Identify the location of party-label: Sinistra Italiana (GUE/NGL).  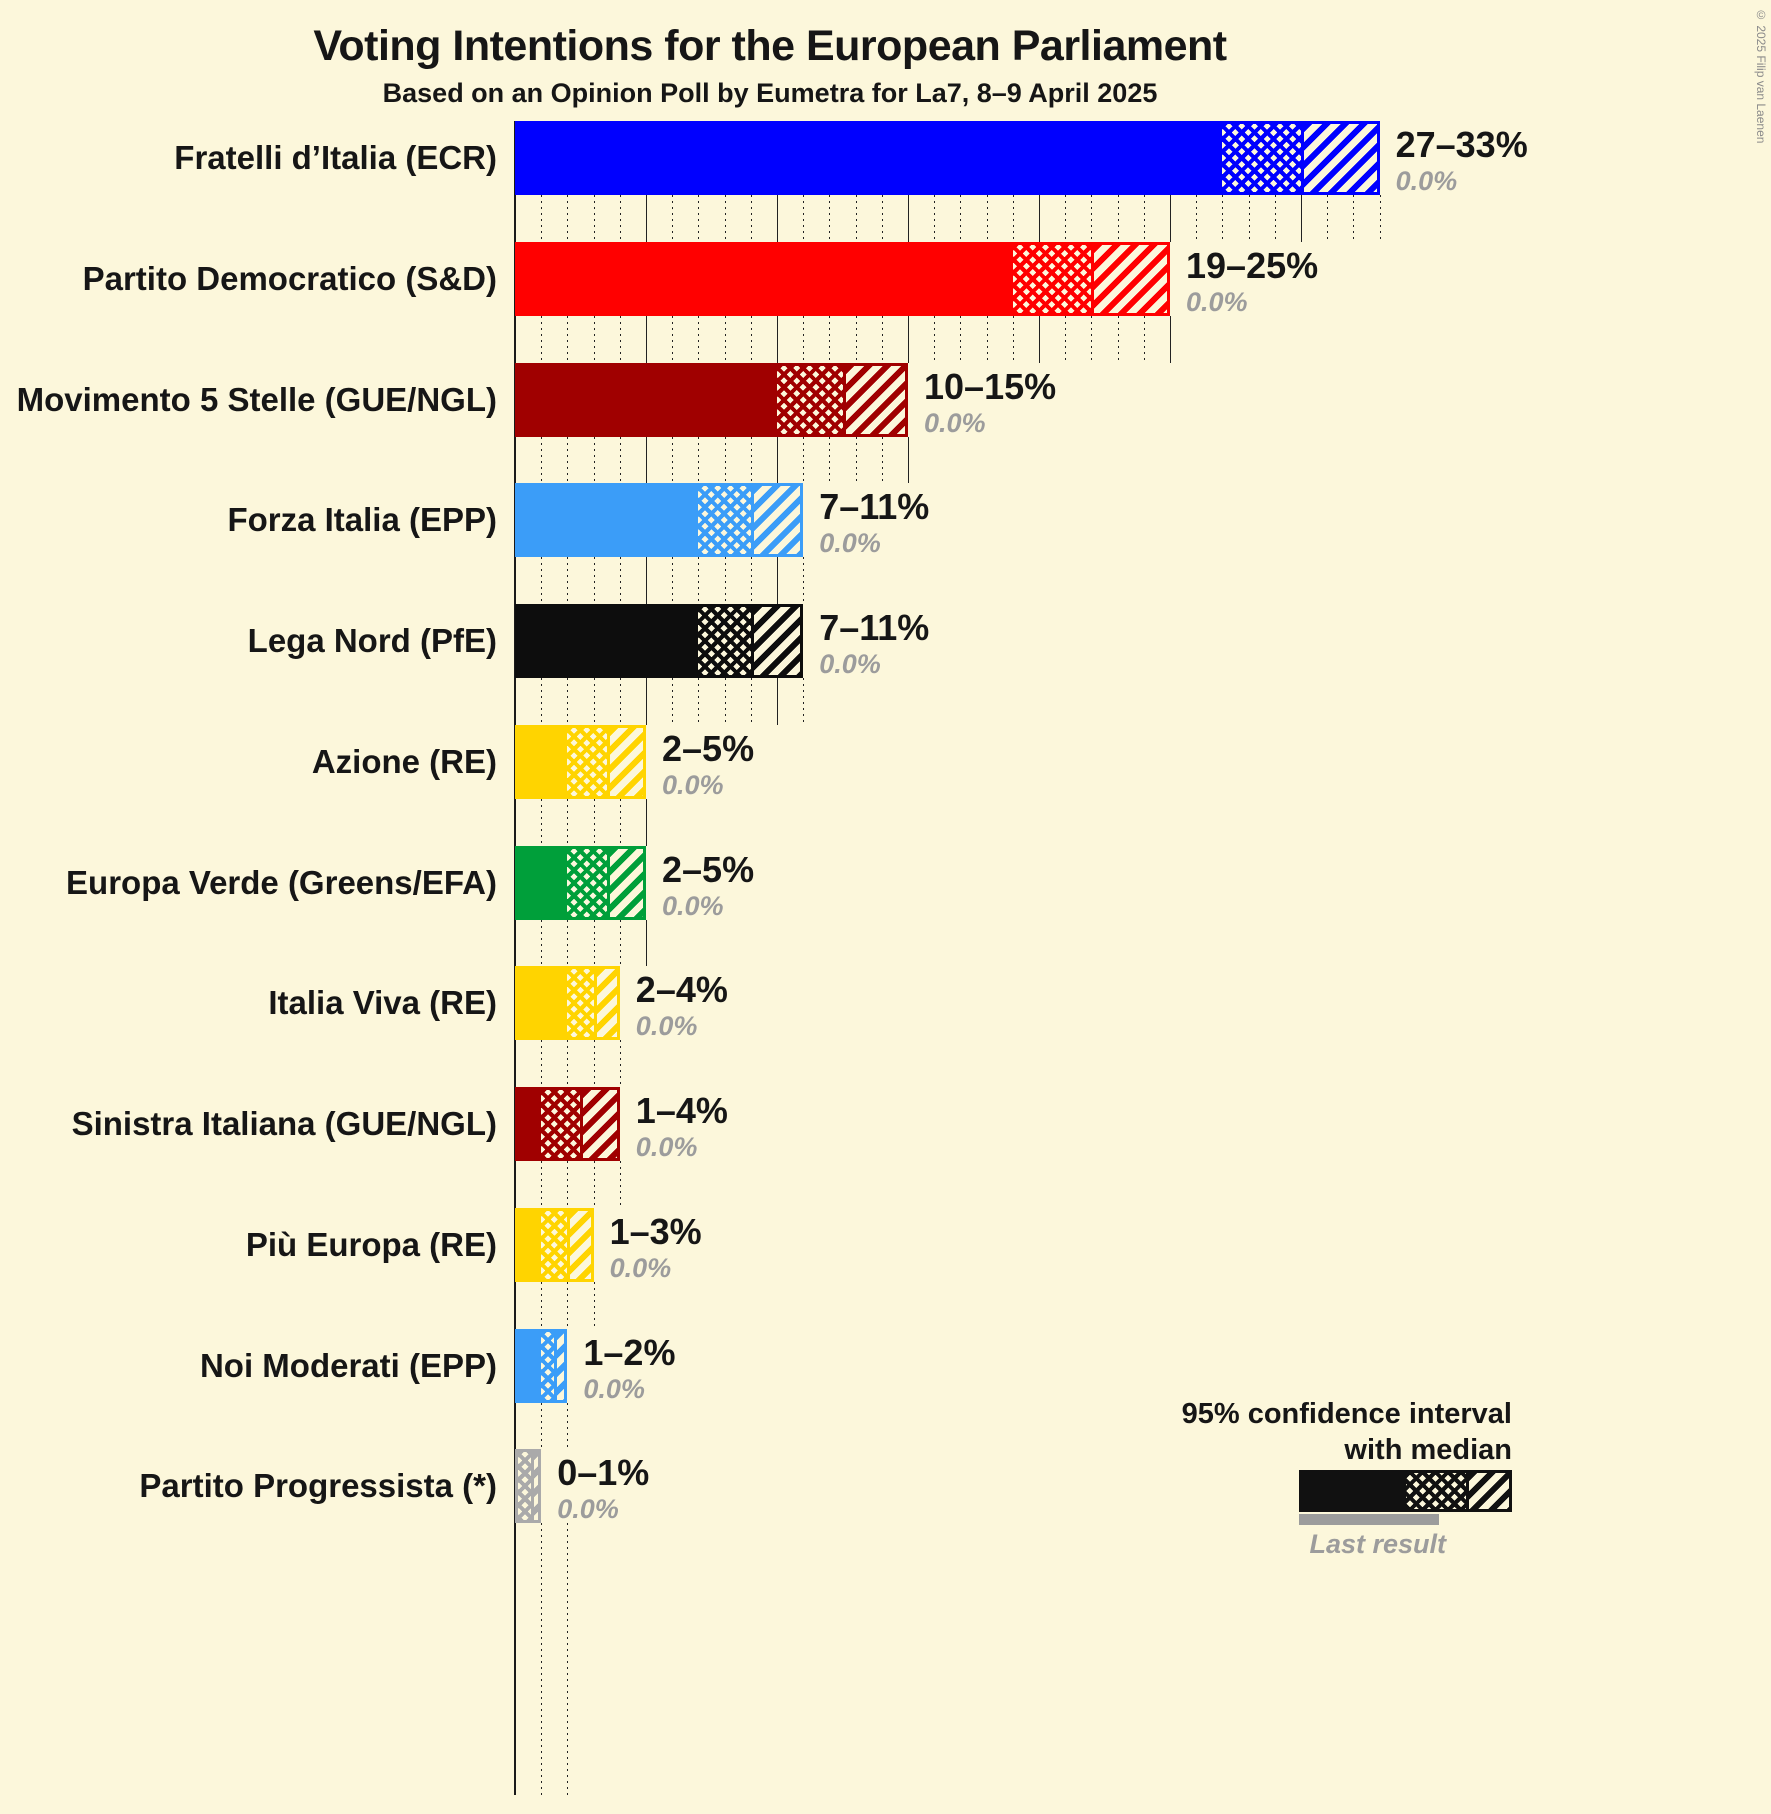
(284, 1123).